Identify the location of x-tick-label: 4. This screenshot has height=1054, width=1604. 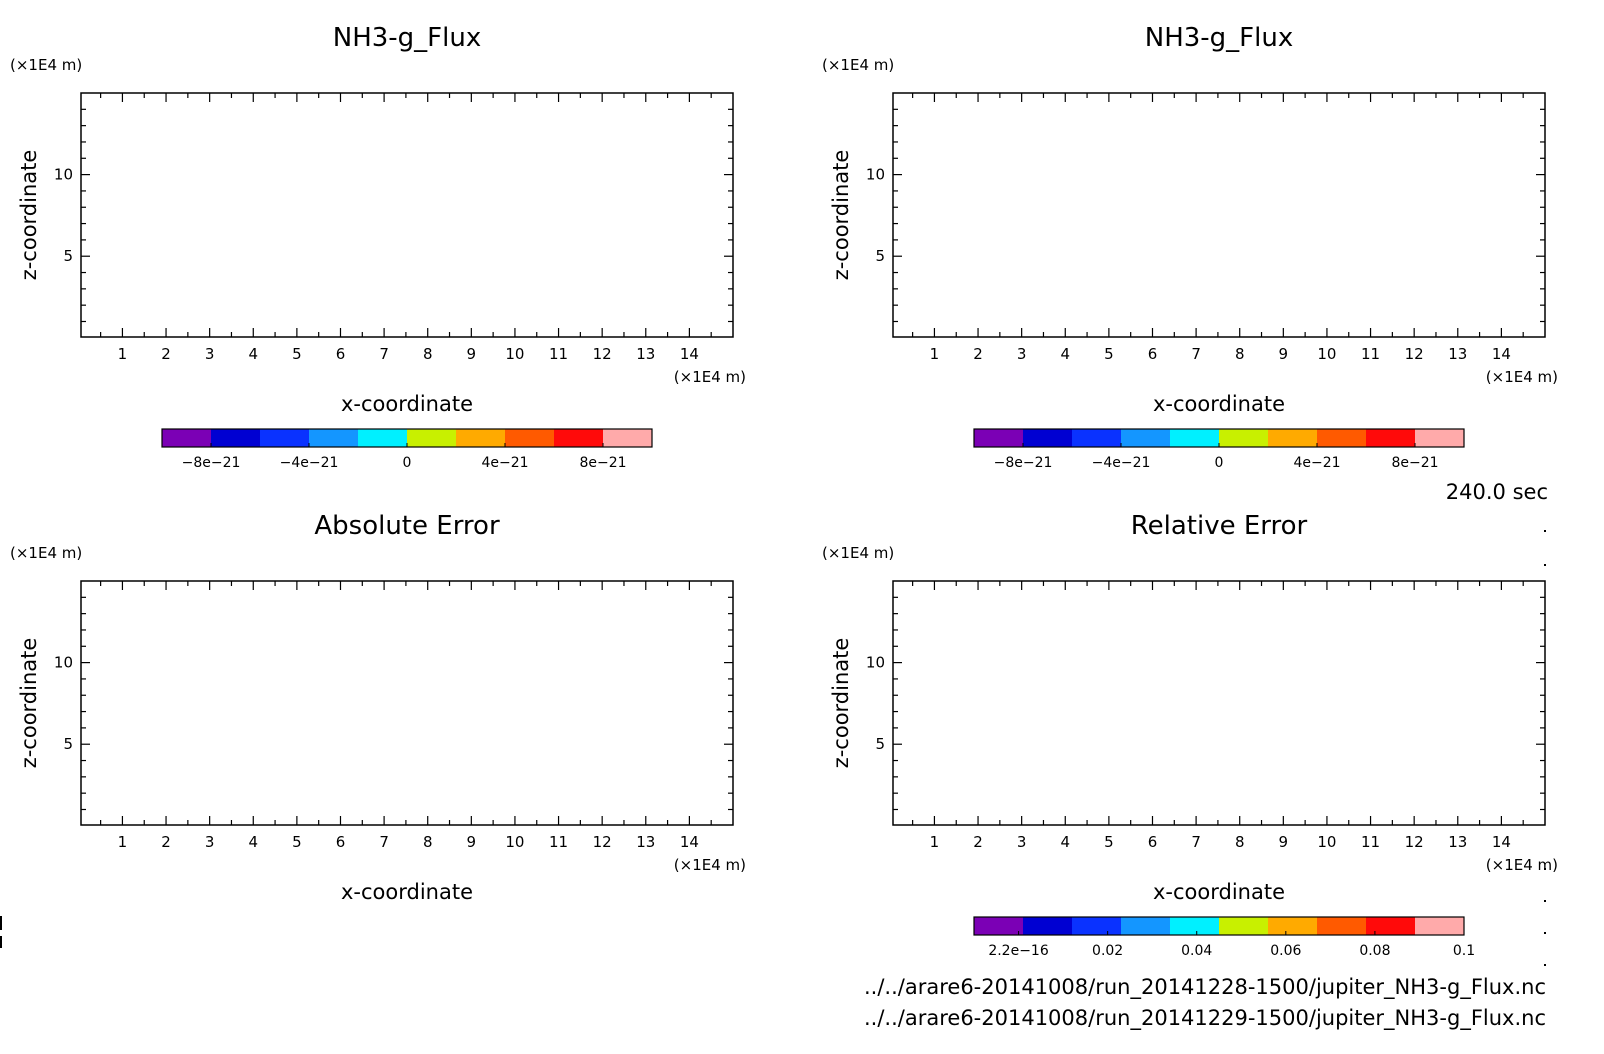
(253, 842).